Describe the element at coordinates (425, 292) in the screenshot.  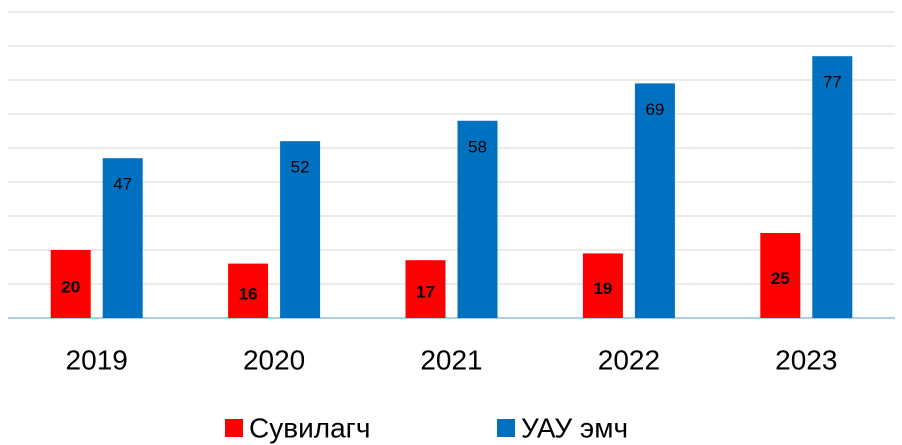
I see `data-label: 17` at that location.